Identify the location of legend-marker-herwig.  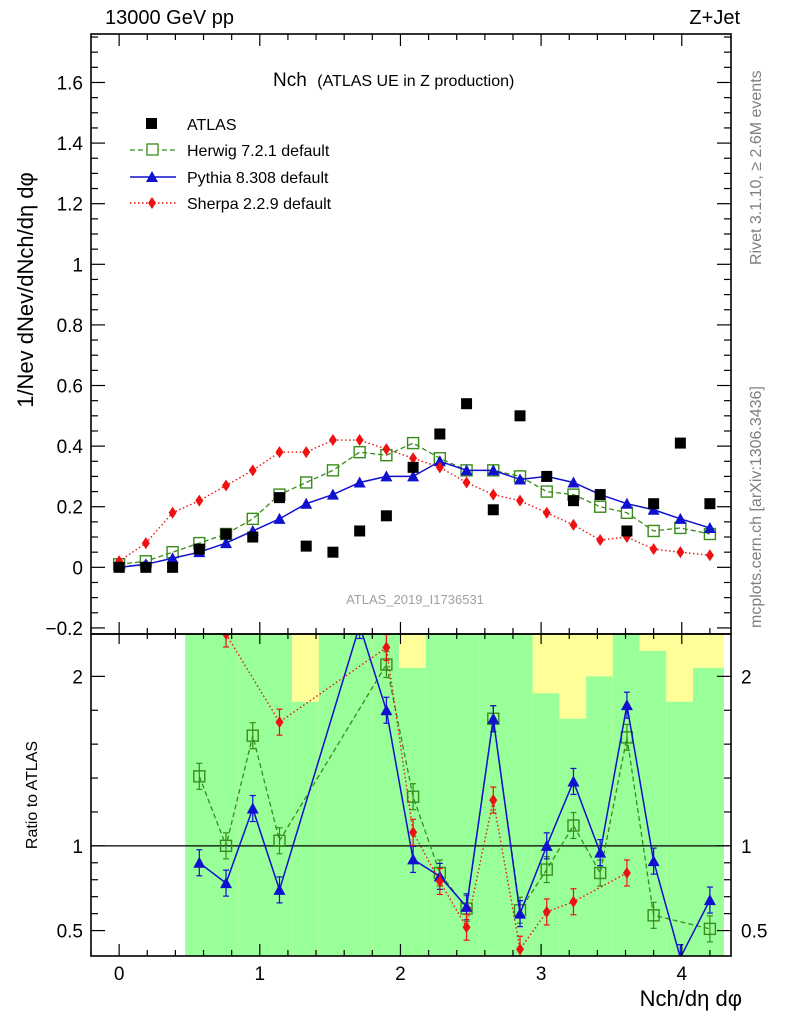
(152, 149).